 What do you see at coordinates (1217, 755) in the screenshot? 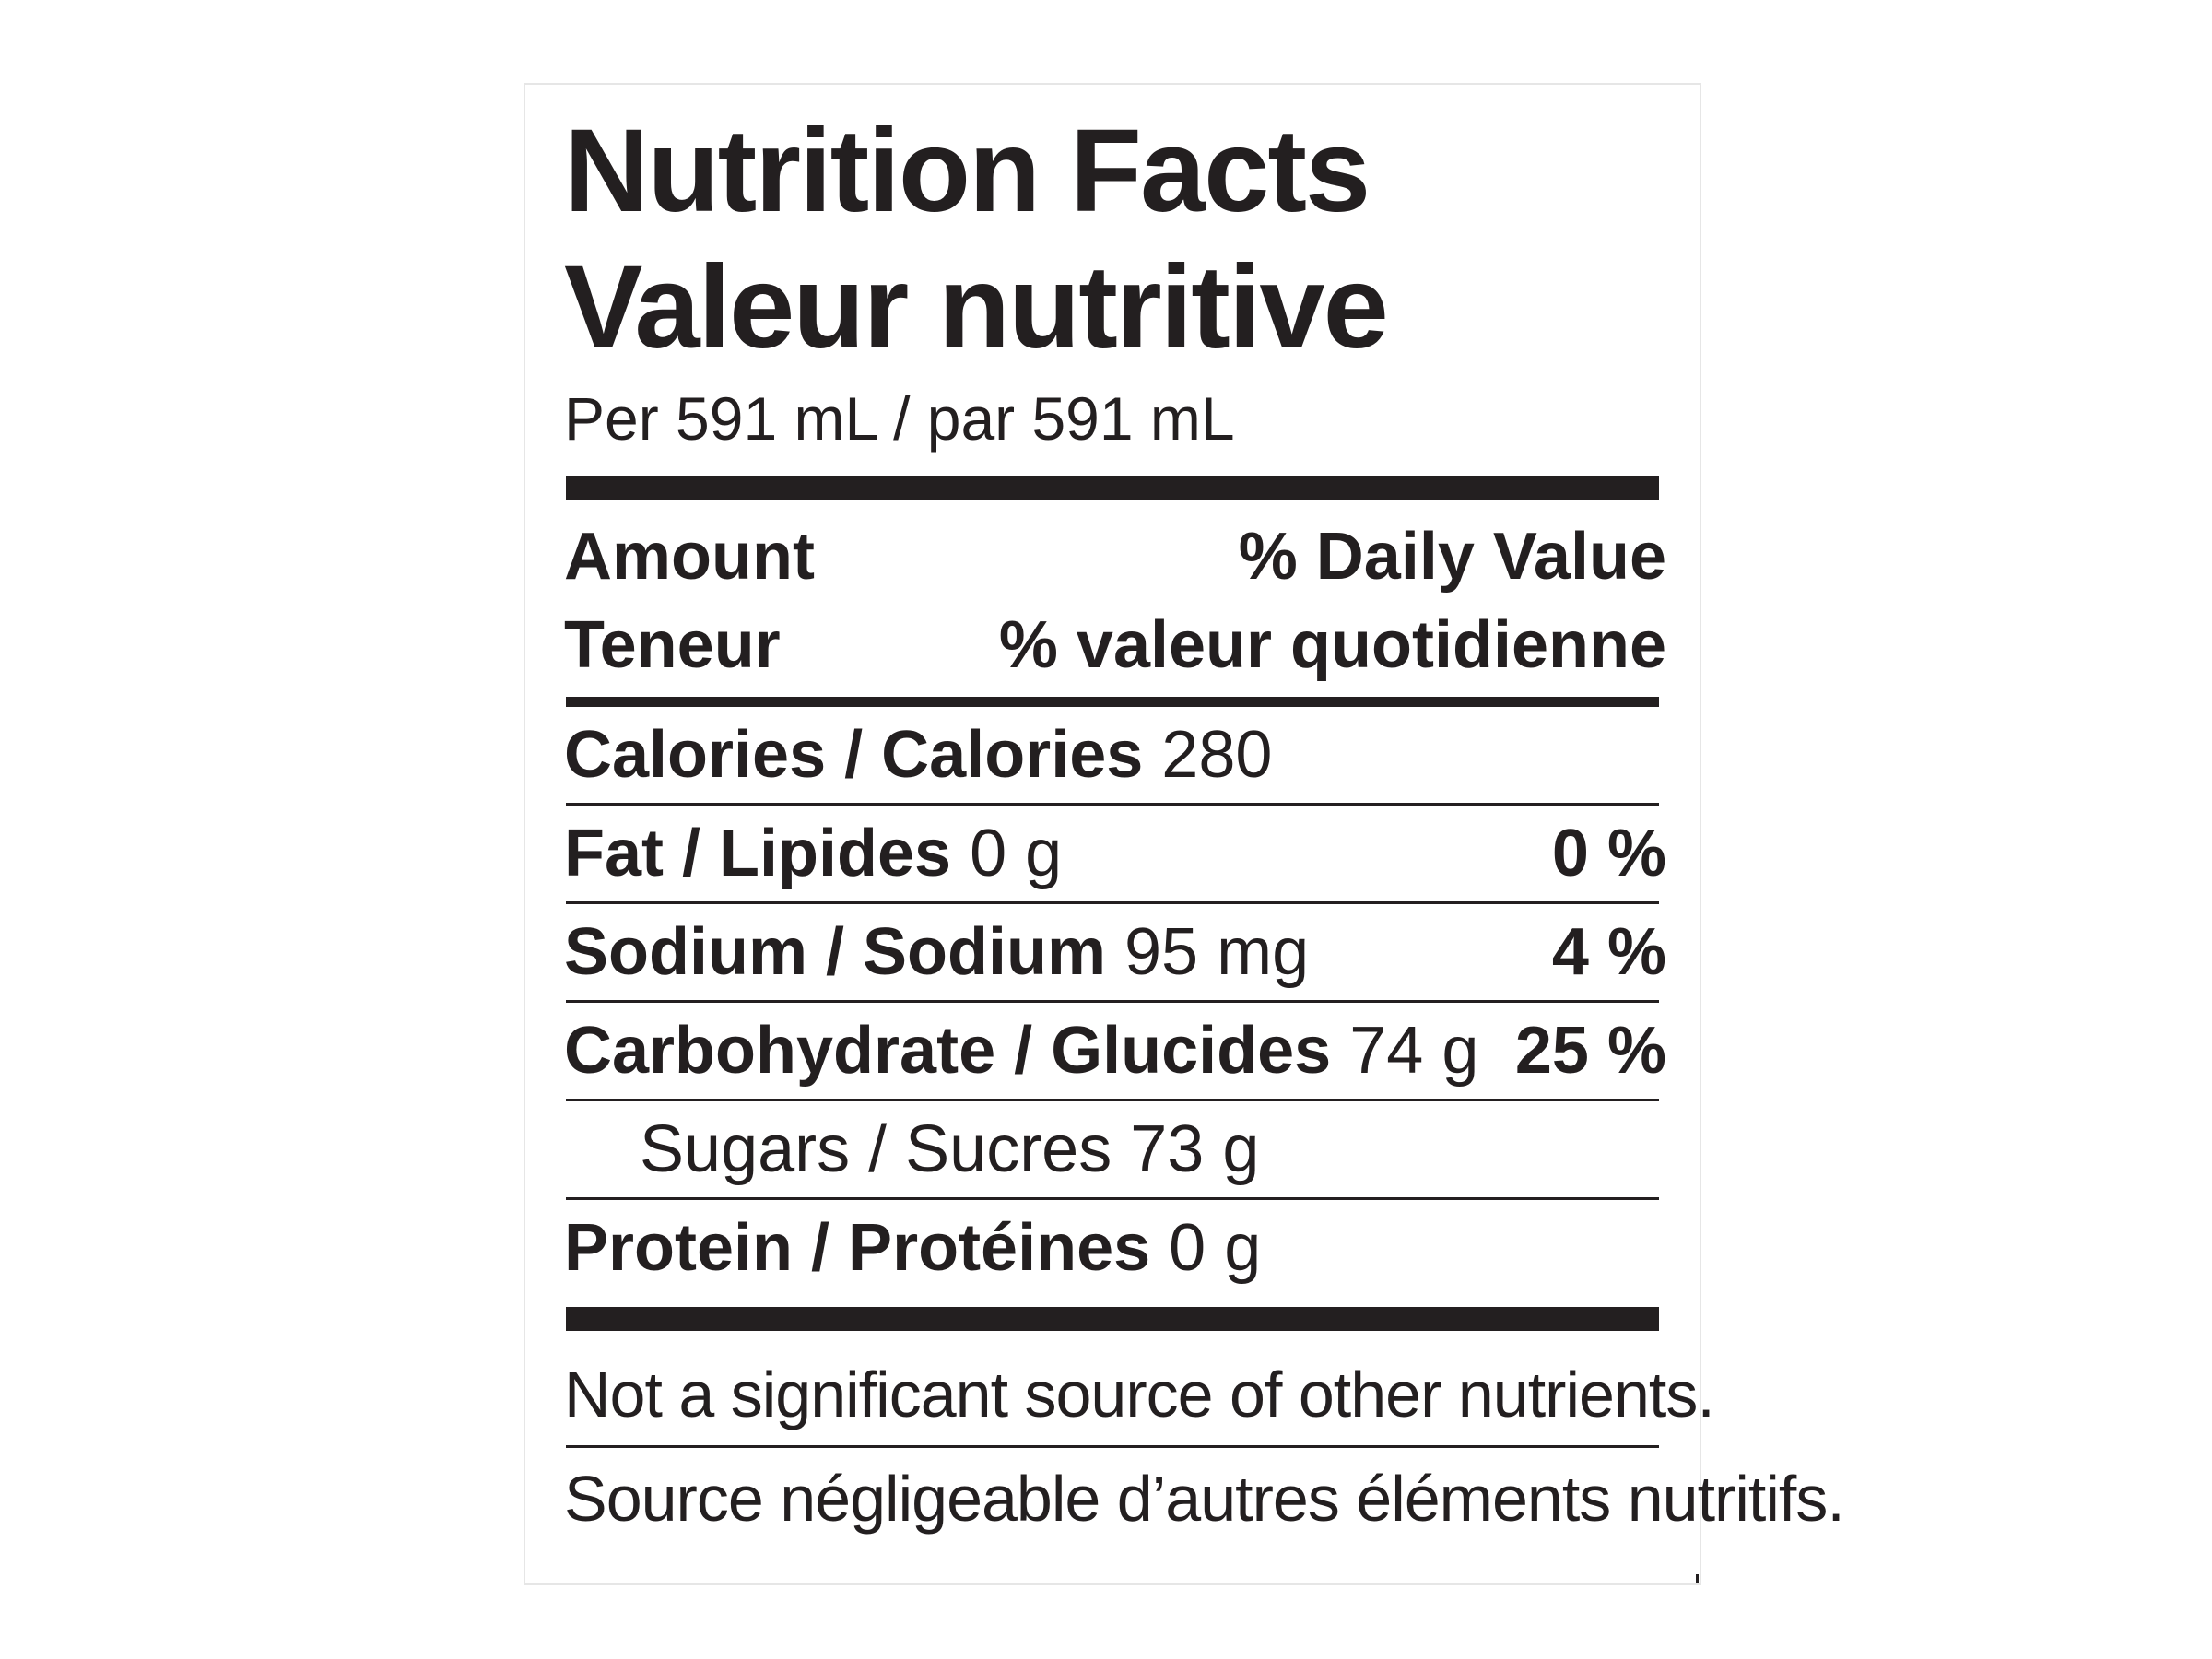
I see `calories-value: 280` at bounding box center [1217, 755].